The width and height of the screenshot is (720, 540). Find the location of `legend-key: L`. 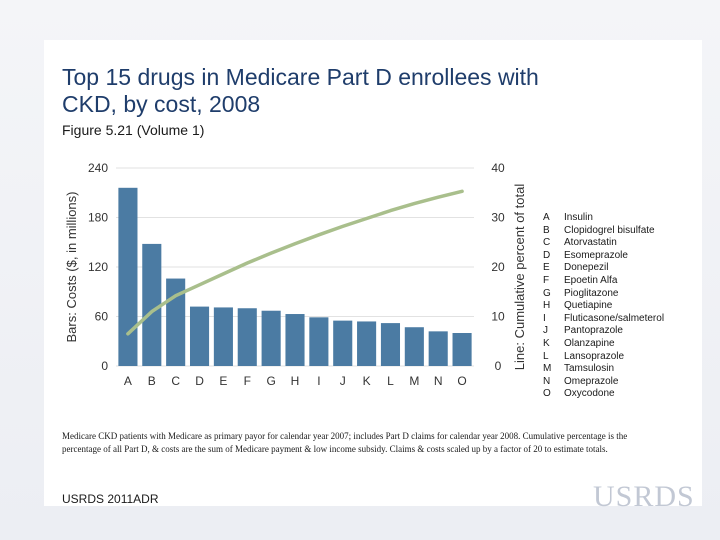

legend-key: L is located at coordinates (546, 356).